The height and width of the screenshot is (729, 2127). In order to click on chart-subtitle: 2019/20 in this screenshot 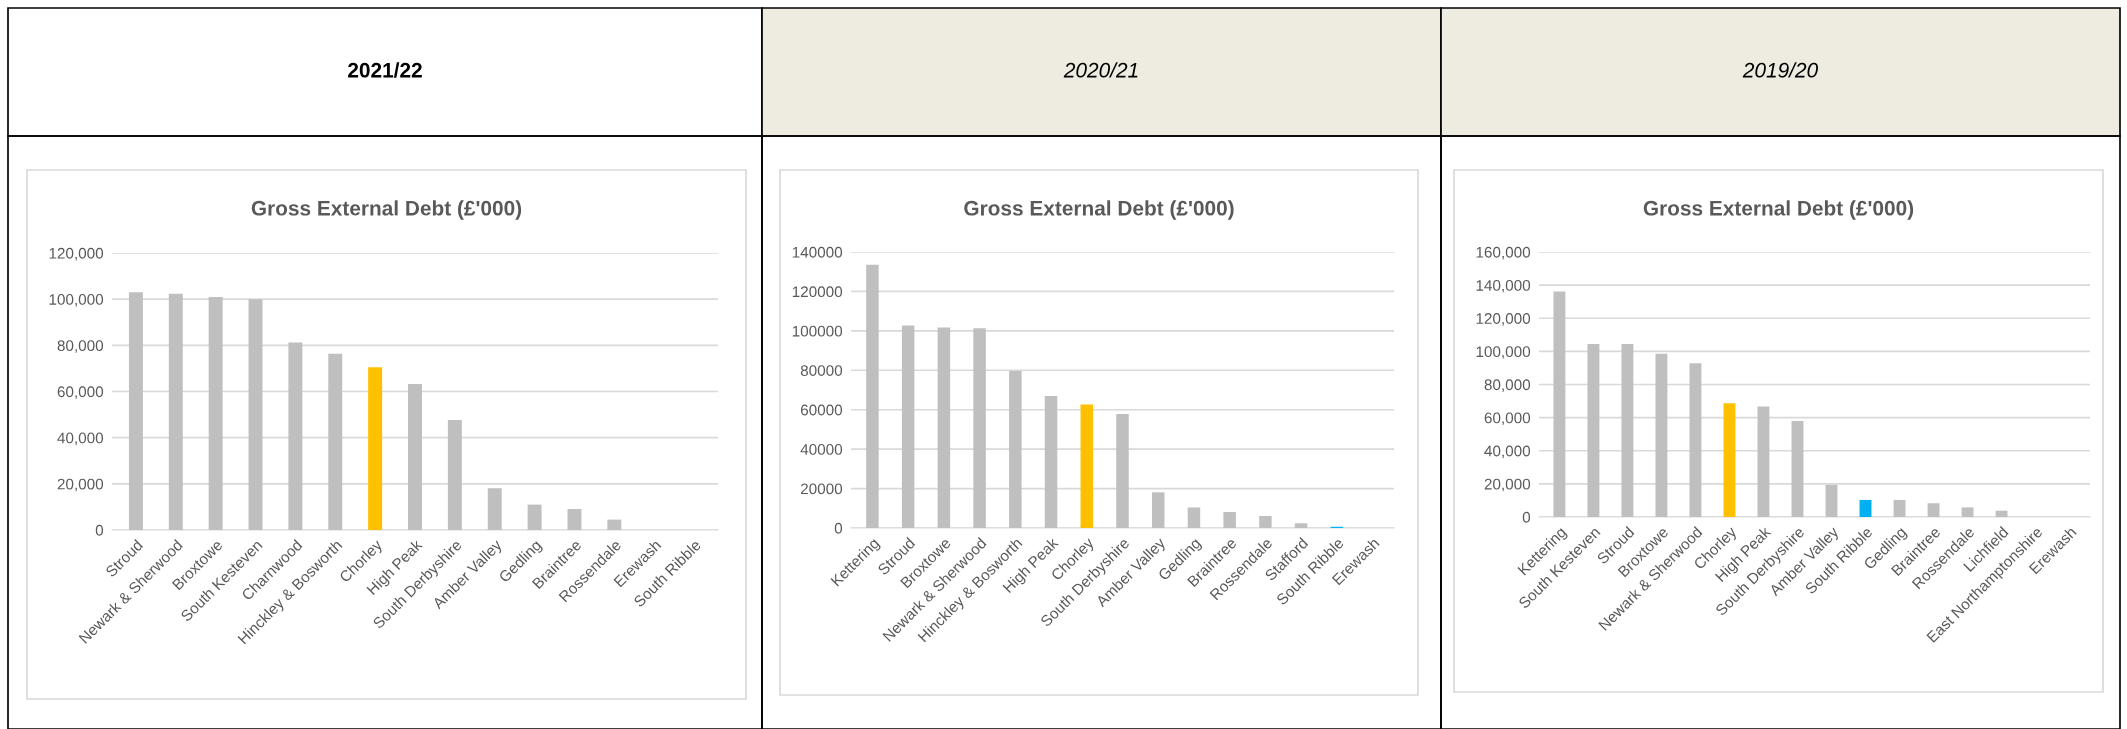, I will do `click(1780, 70)`.